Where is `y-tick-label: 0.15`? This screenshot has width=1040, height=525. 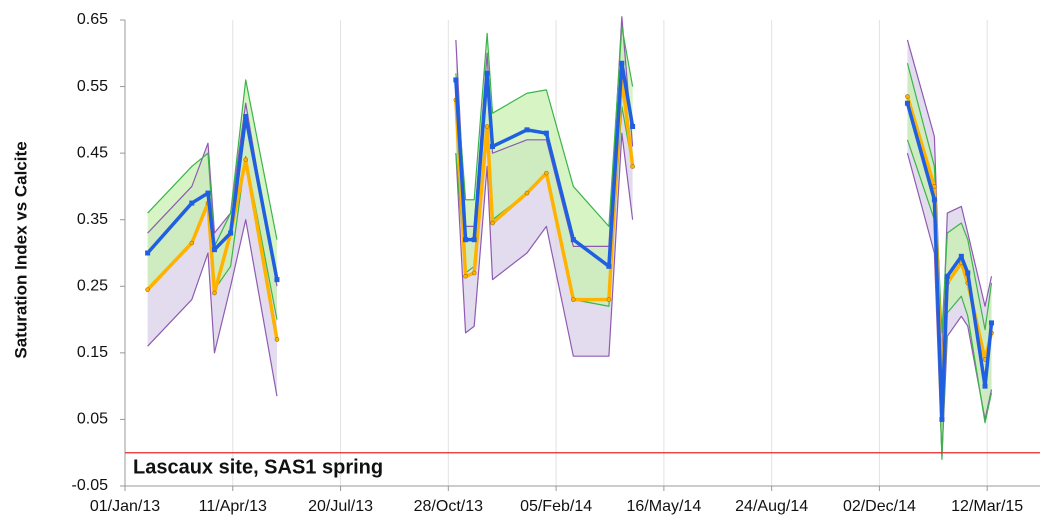 y-tick-label: 0.15 is located at coordinates (92, 352).